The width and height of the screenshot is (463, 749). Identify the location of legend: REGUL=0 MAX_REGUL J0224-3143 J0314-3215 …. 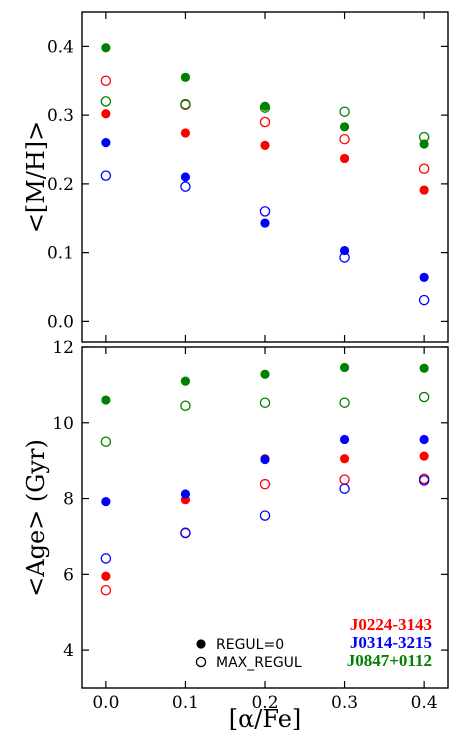
(313, 643).